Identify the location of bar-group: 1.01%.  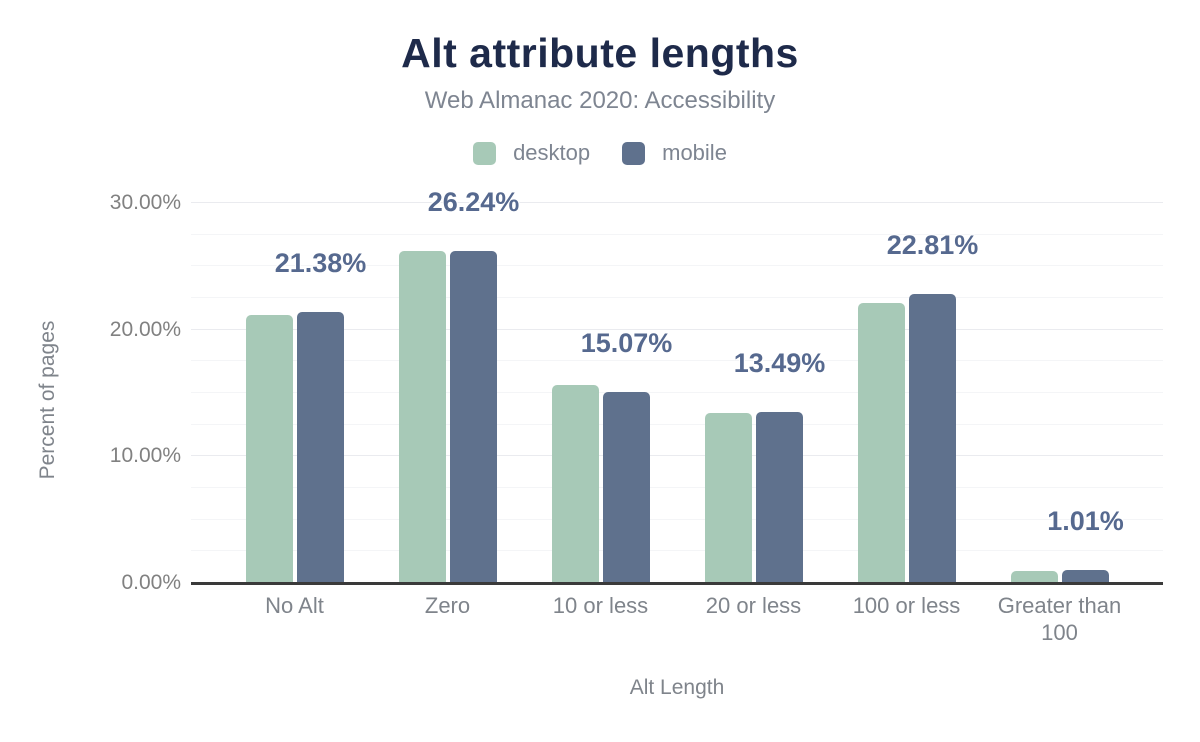
(1059, 393).